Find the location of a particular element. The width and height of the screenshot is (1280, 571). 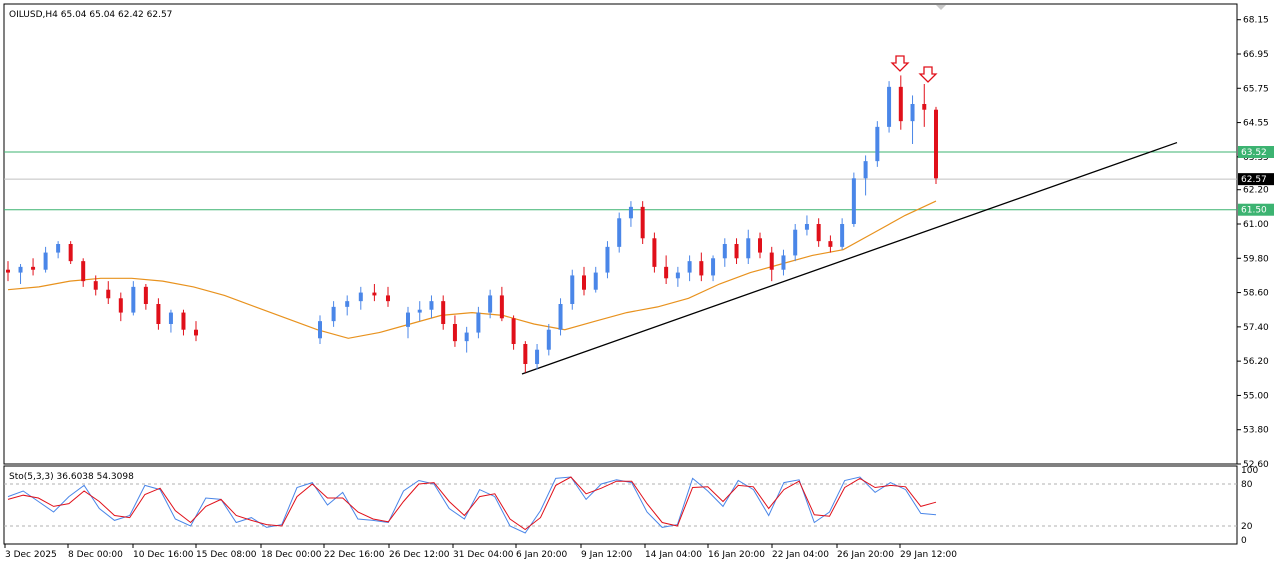

price-tick-label: 56.20 is located at coordinates (1256, 362).